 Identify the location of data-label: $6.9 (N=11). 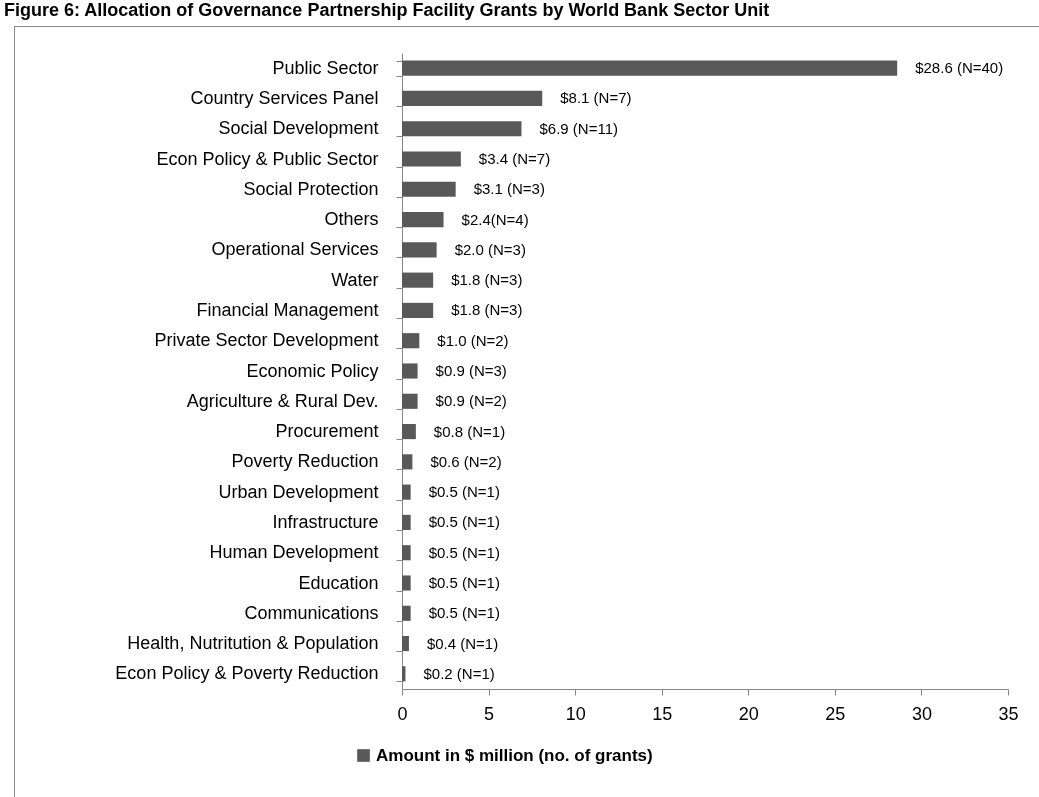
(578, 128).